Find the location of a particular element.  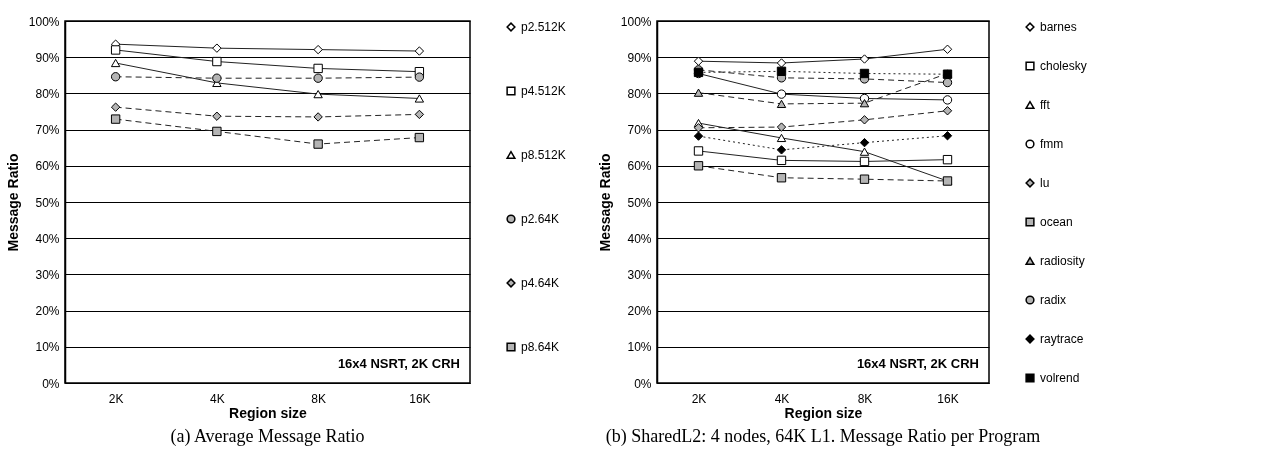

legend-label: radix is located at coordinates (1053, 300).